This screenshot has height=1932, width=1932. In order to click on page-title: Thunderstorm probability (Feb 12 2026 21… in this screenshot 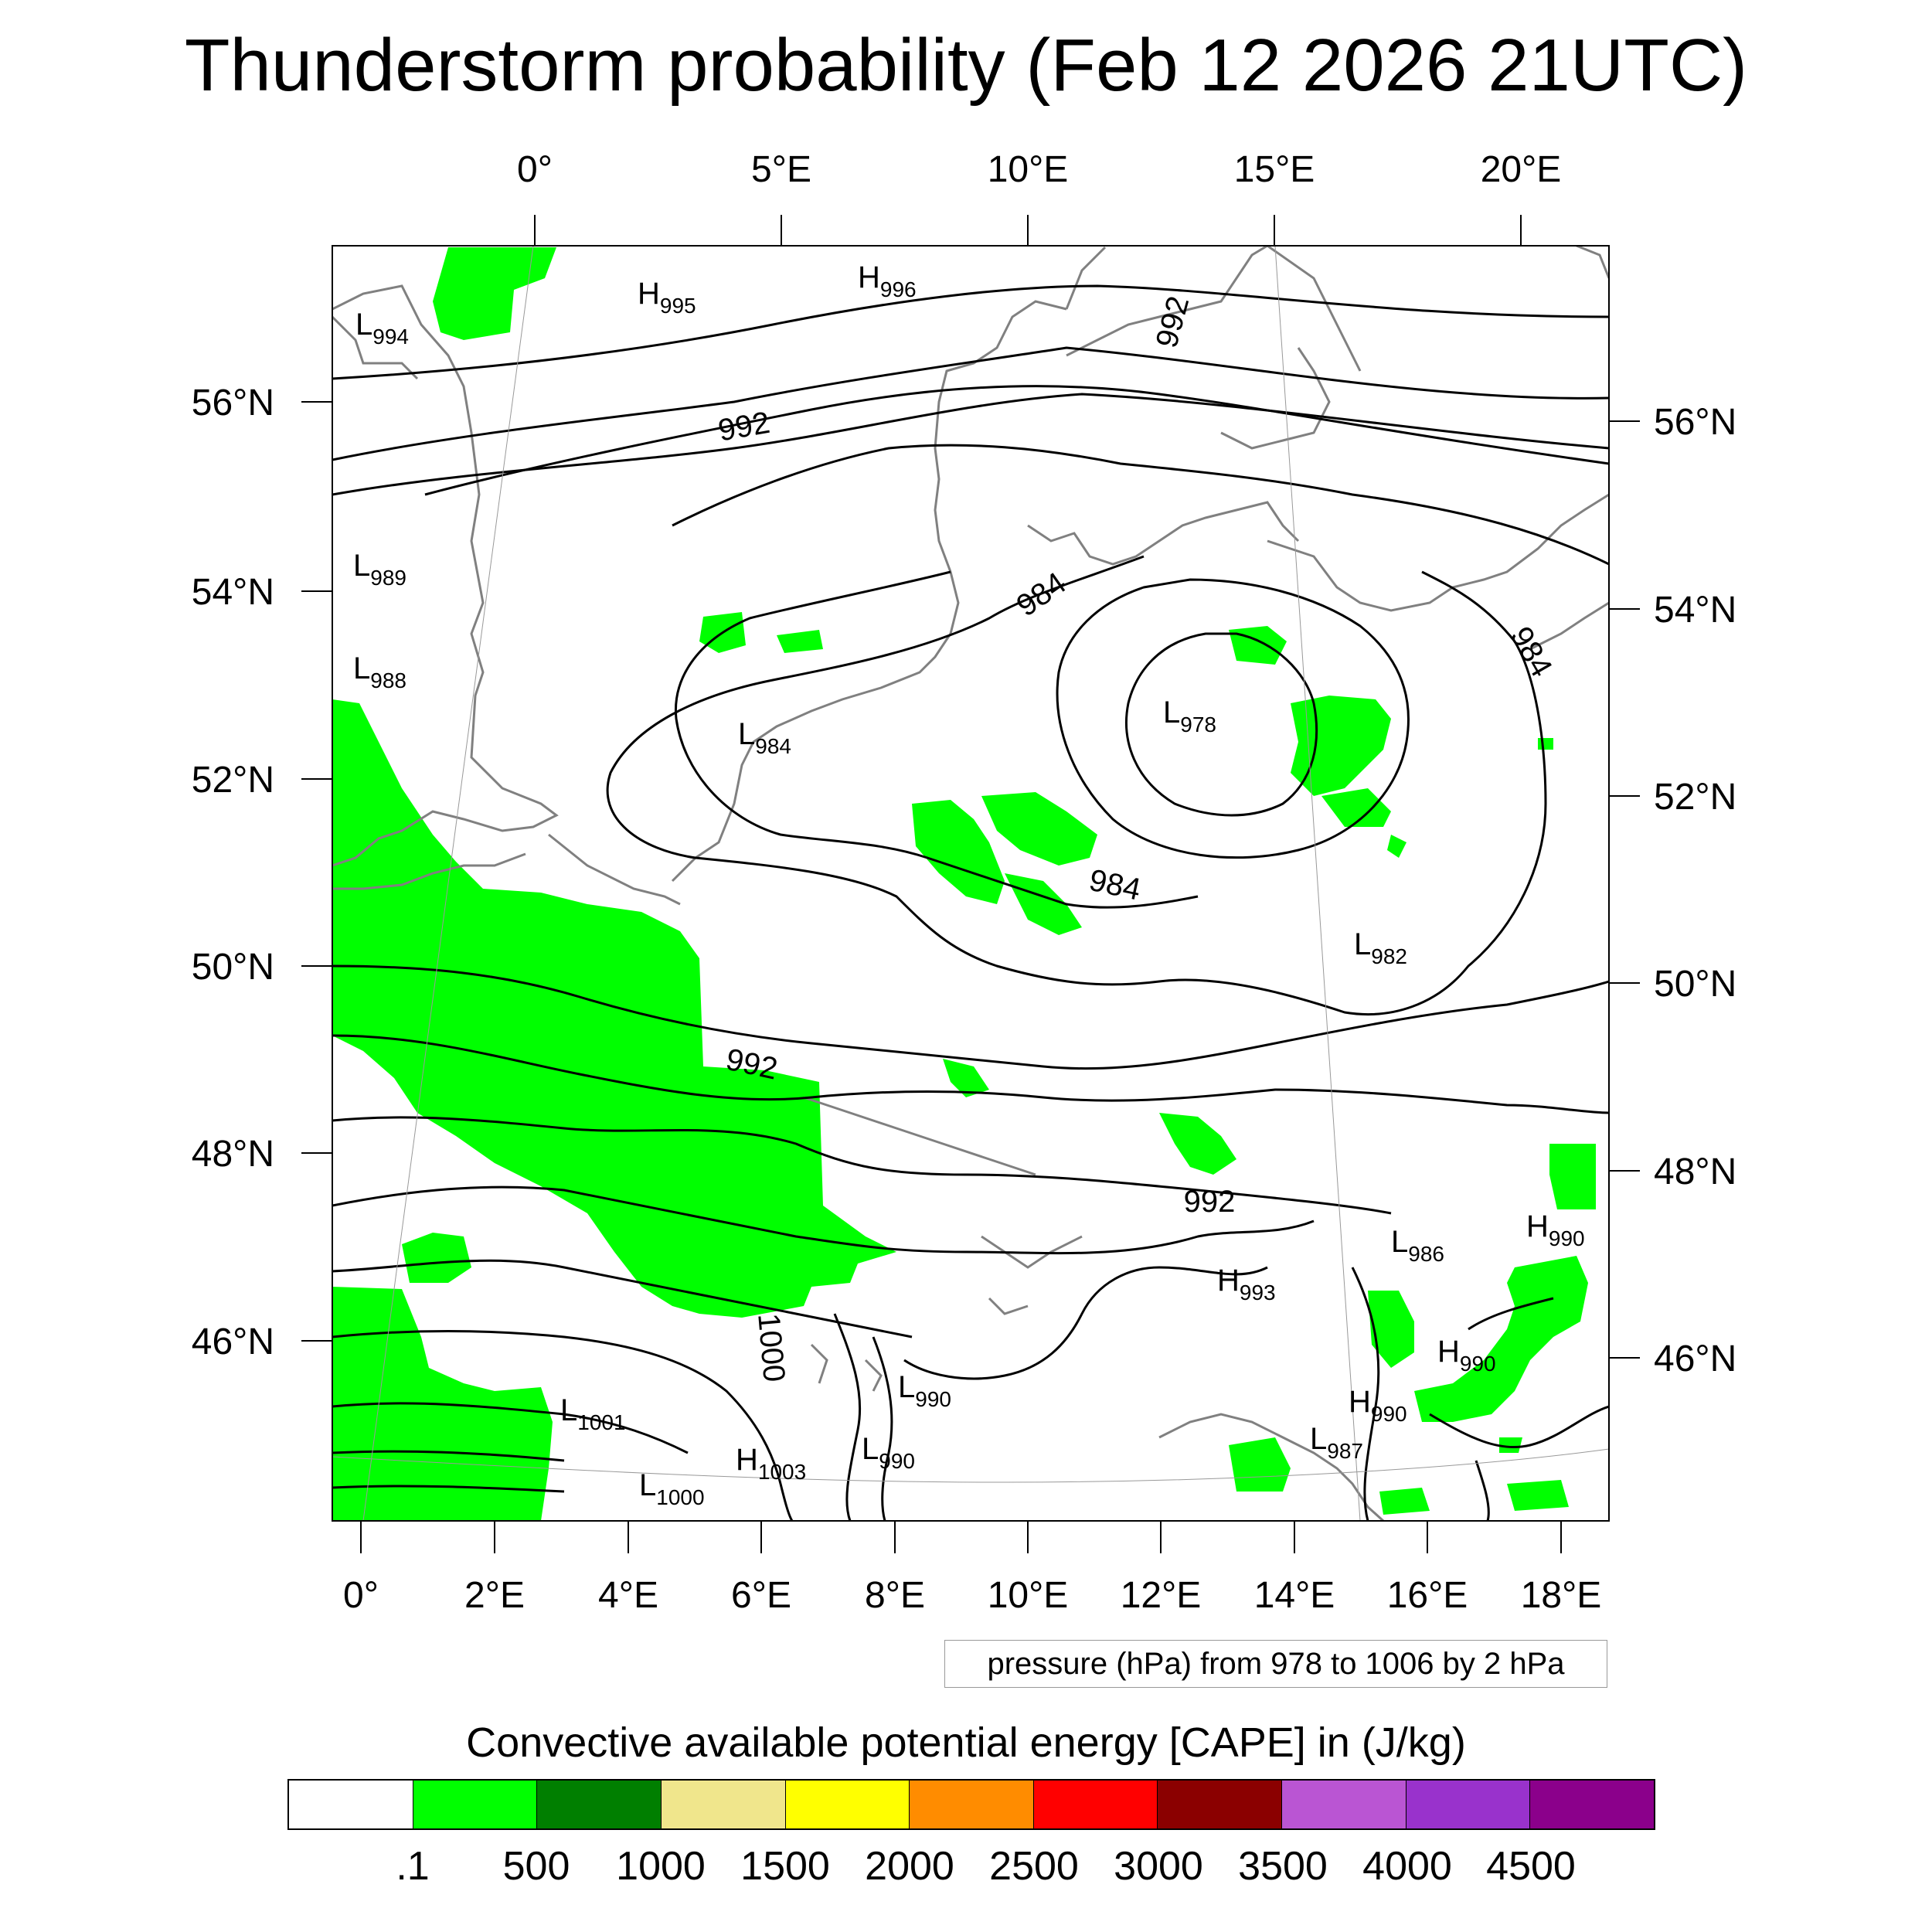, I will do `click(966, 66)`.